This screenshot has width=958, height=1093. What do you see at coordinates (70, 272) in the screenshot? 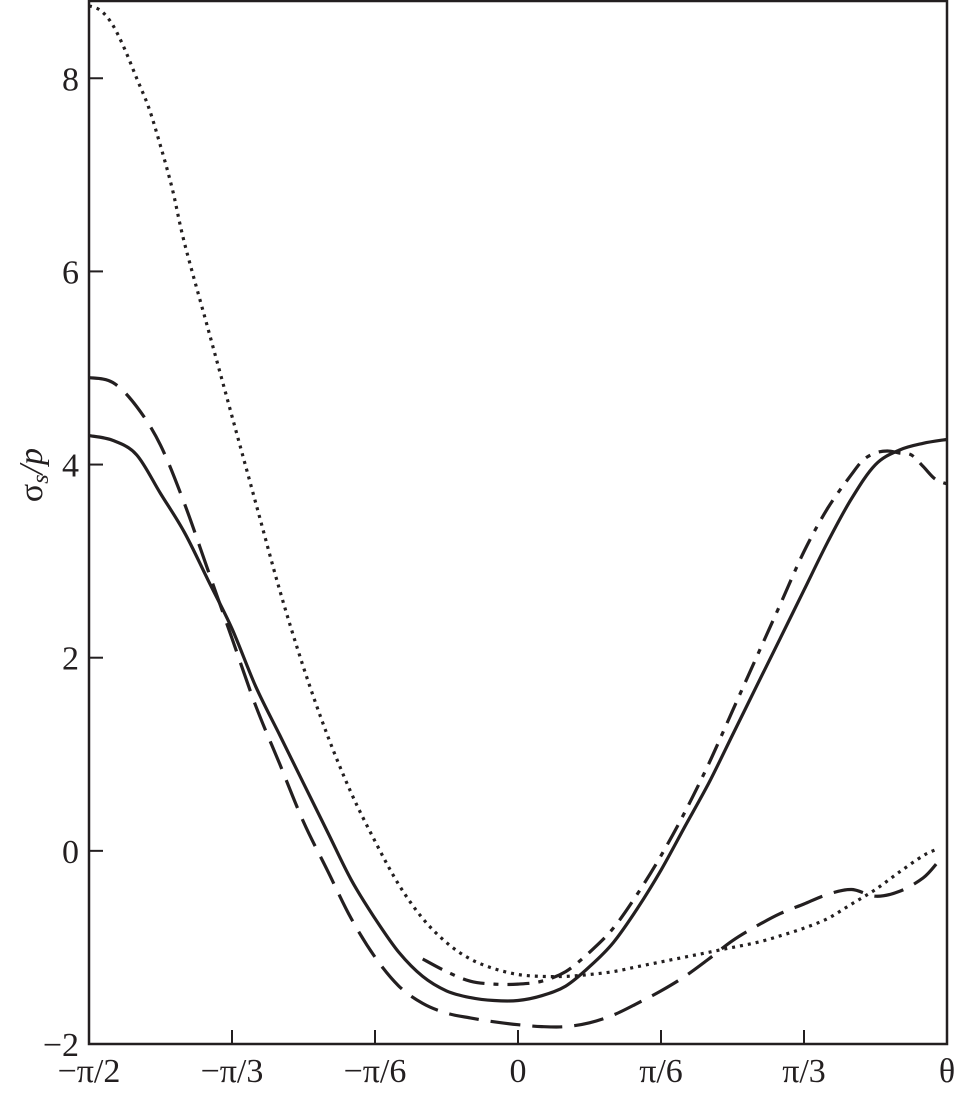
I see `y-tick-label: 6` at bounding box center [70, 272].